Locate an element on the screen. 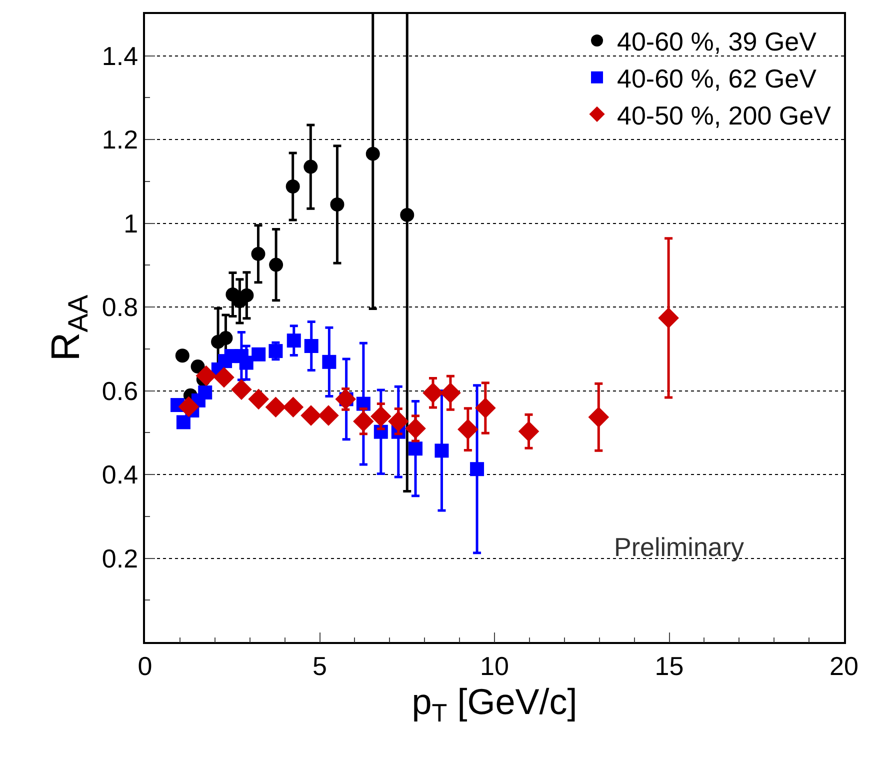  y-tick-label: 0.8 is located at coordinates (120, 307).